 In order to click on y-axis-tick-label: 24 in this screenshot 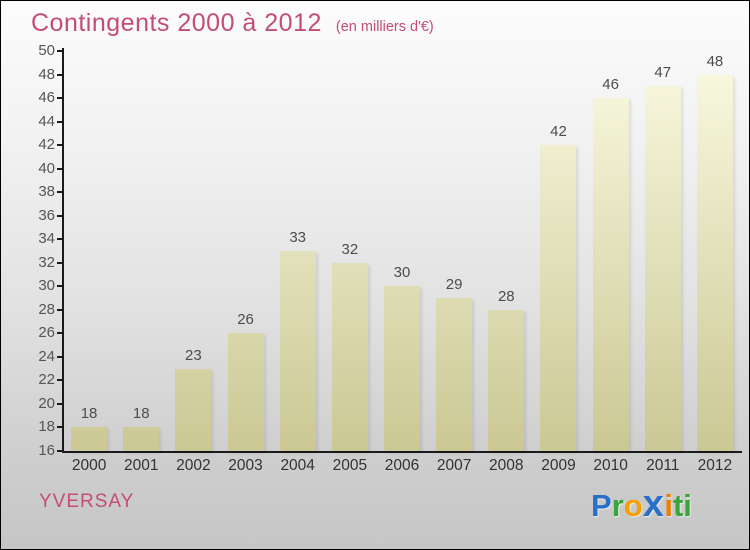, I will do `click(46, 356)`.